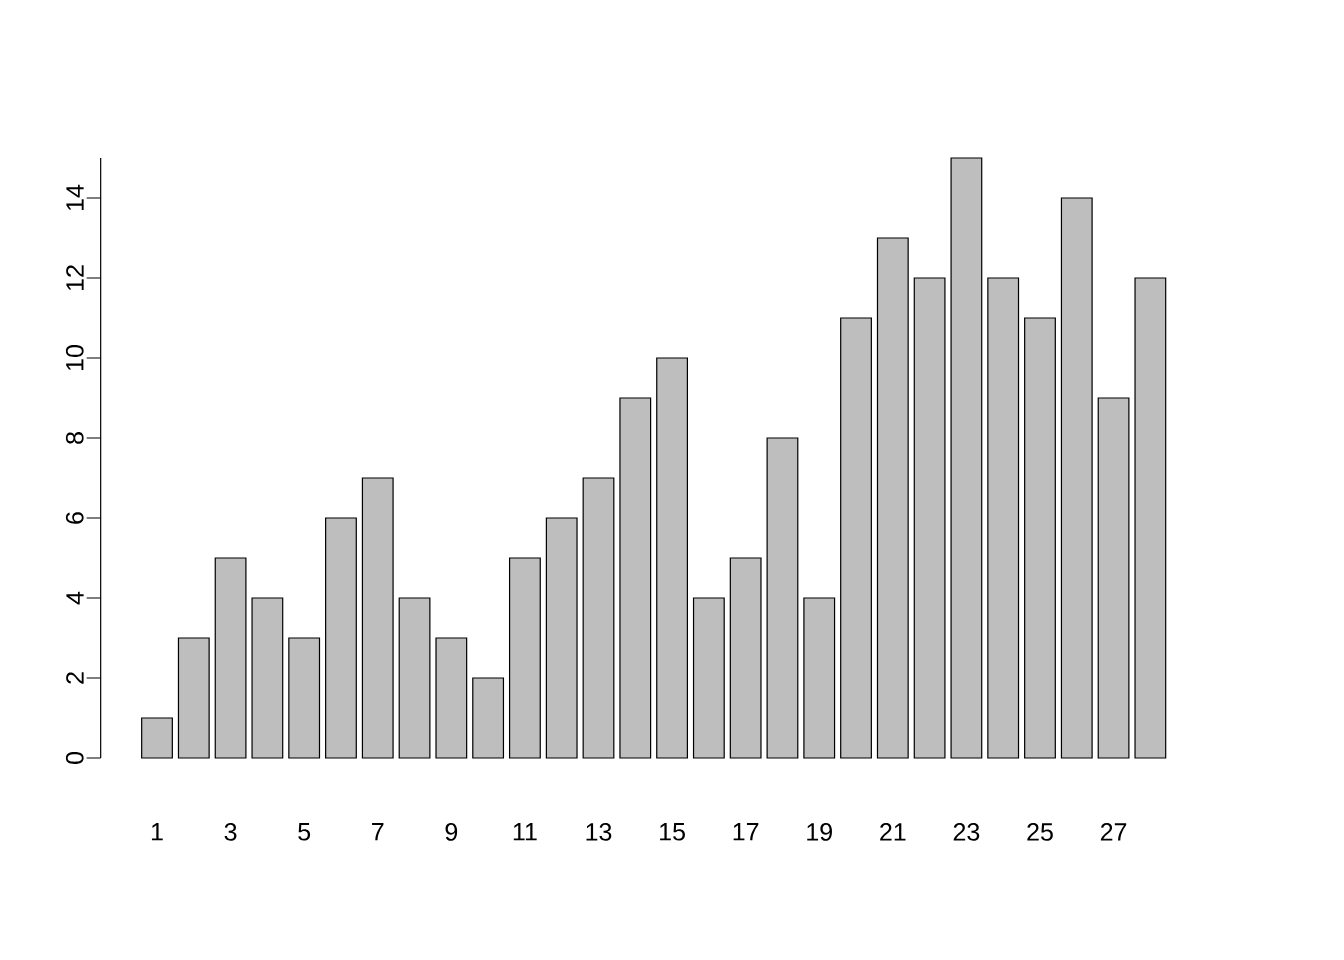  Describe the element at coordinates (304, 832) in the screenshot. I see `x-tick-label: 5` at that location.